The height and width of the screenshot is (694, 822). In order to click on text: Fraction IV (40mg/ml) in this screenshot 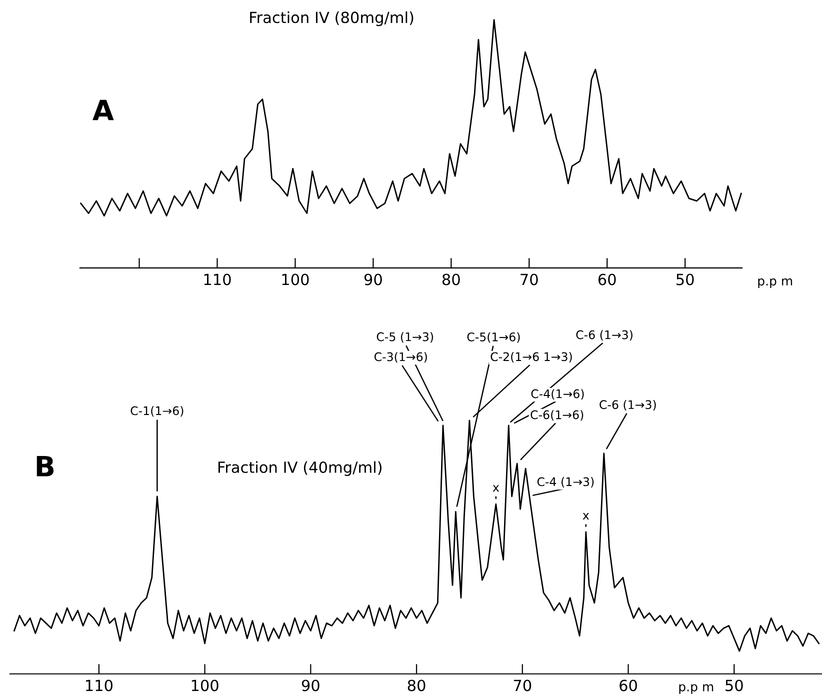, I will do `click(300, 468)`.